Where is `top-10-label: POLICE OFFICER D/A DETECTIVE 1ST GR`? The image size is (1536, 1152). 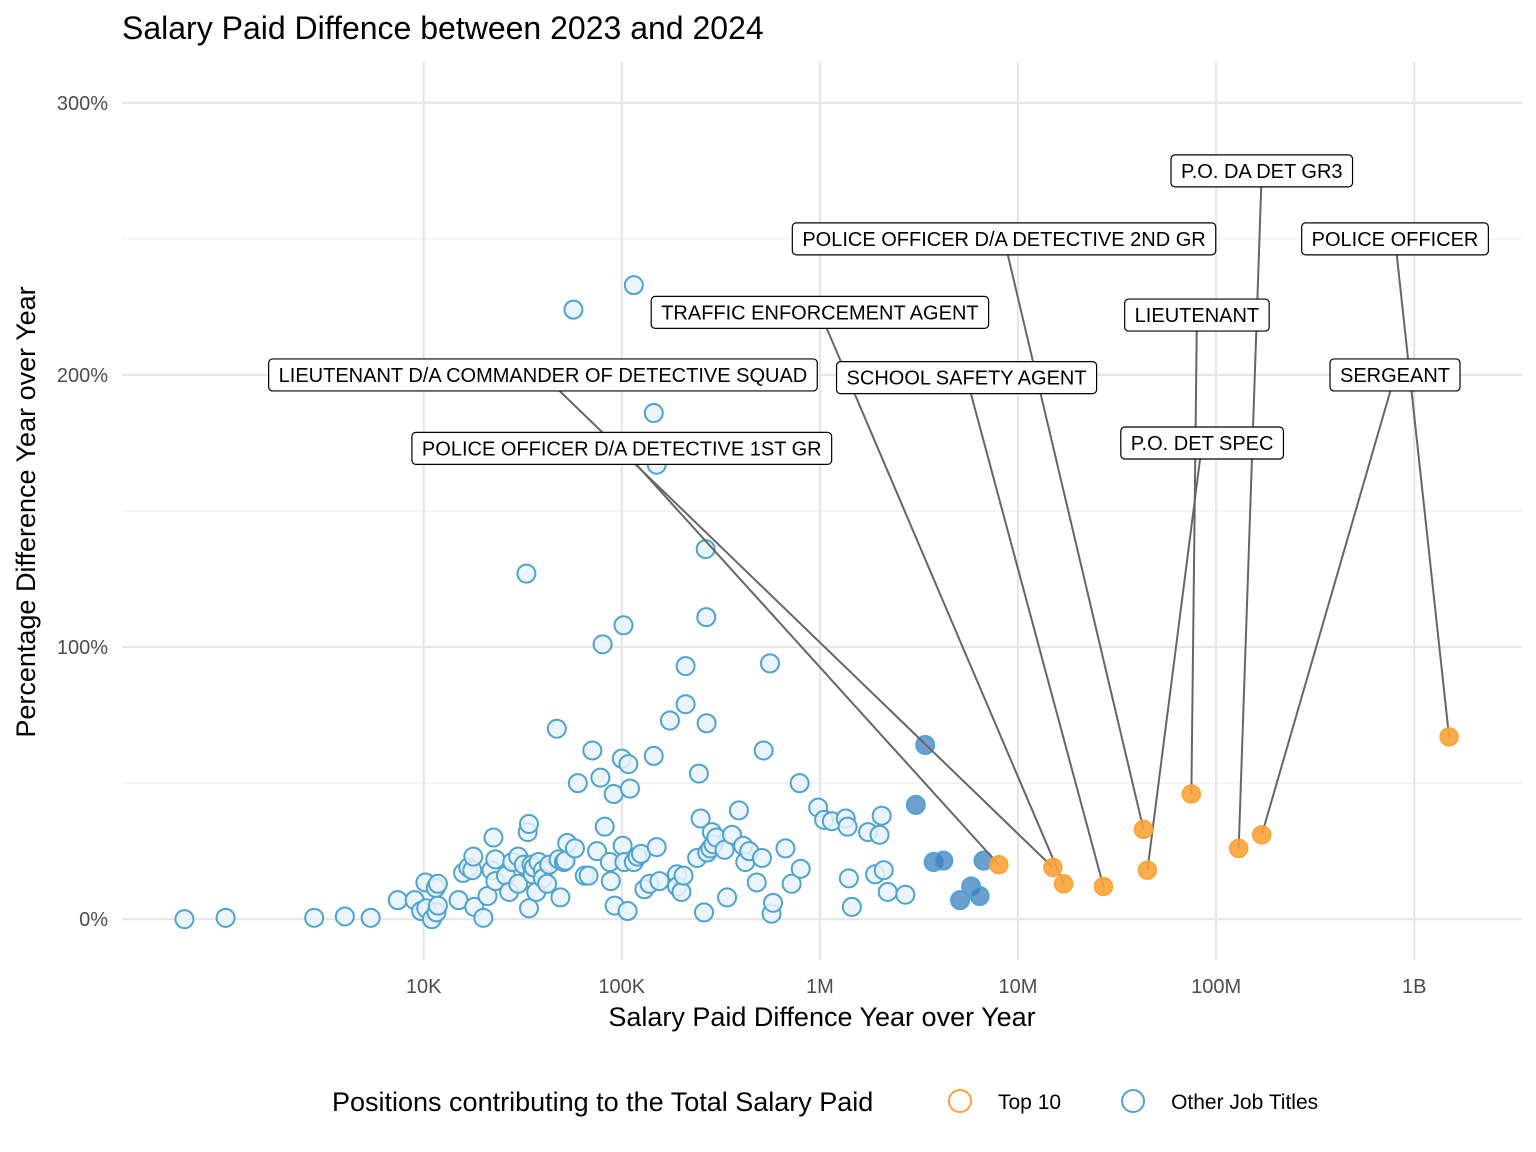
top-10-label: POLICE OFFICER D/A DETECTIVE 1ST GR is located at coordinates (622, 448).